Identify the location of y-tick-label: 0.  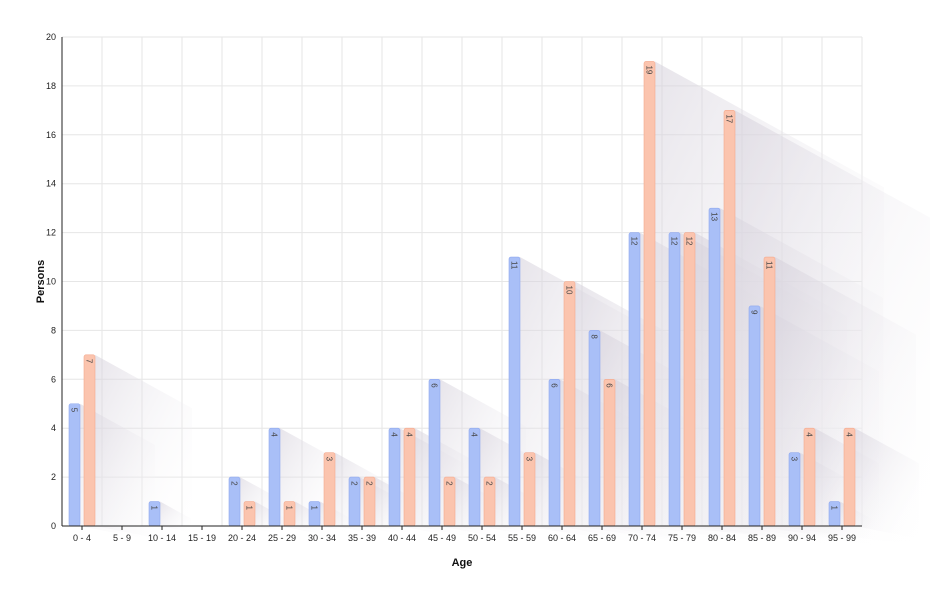
(53, 526).